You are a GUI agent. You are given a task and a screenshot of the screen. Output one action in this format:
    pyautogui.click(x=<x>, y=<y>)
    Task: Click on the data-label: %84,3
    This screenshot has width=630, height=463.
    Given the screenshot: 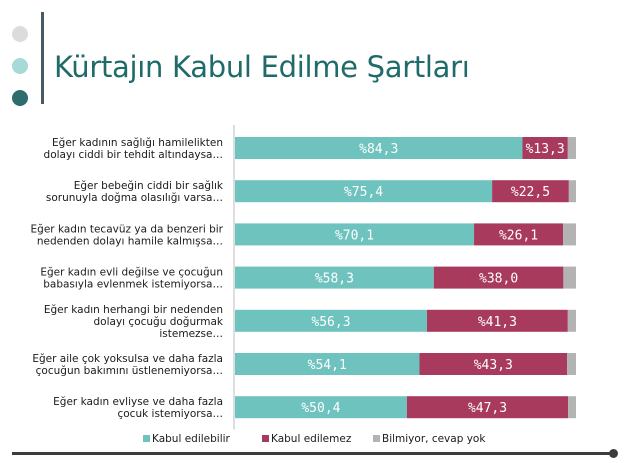 What is the action you would take?
    pyautogui.click(x=378, y=149)
    